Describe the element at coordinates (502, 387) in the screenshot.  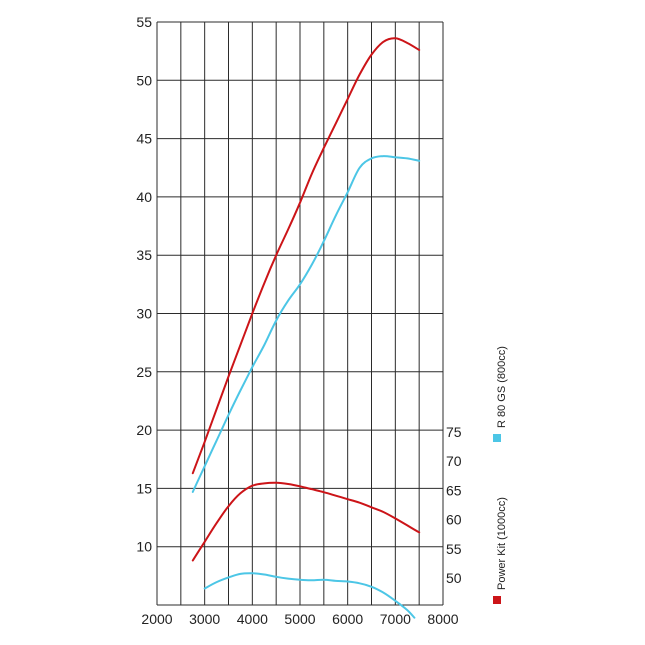
I see `legend-label-r80gs: R 80 GS (800cc)` at that location.